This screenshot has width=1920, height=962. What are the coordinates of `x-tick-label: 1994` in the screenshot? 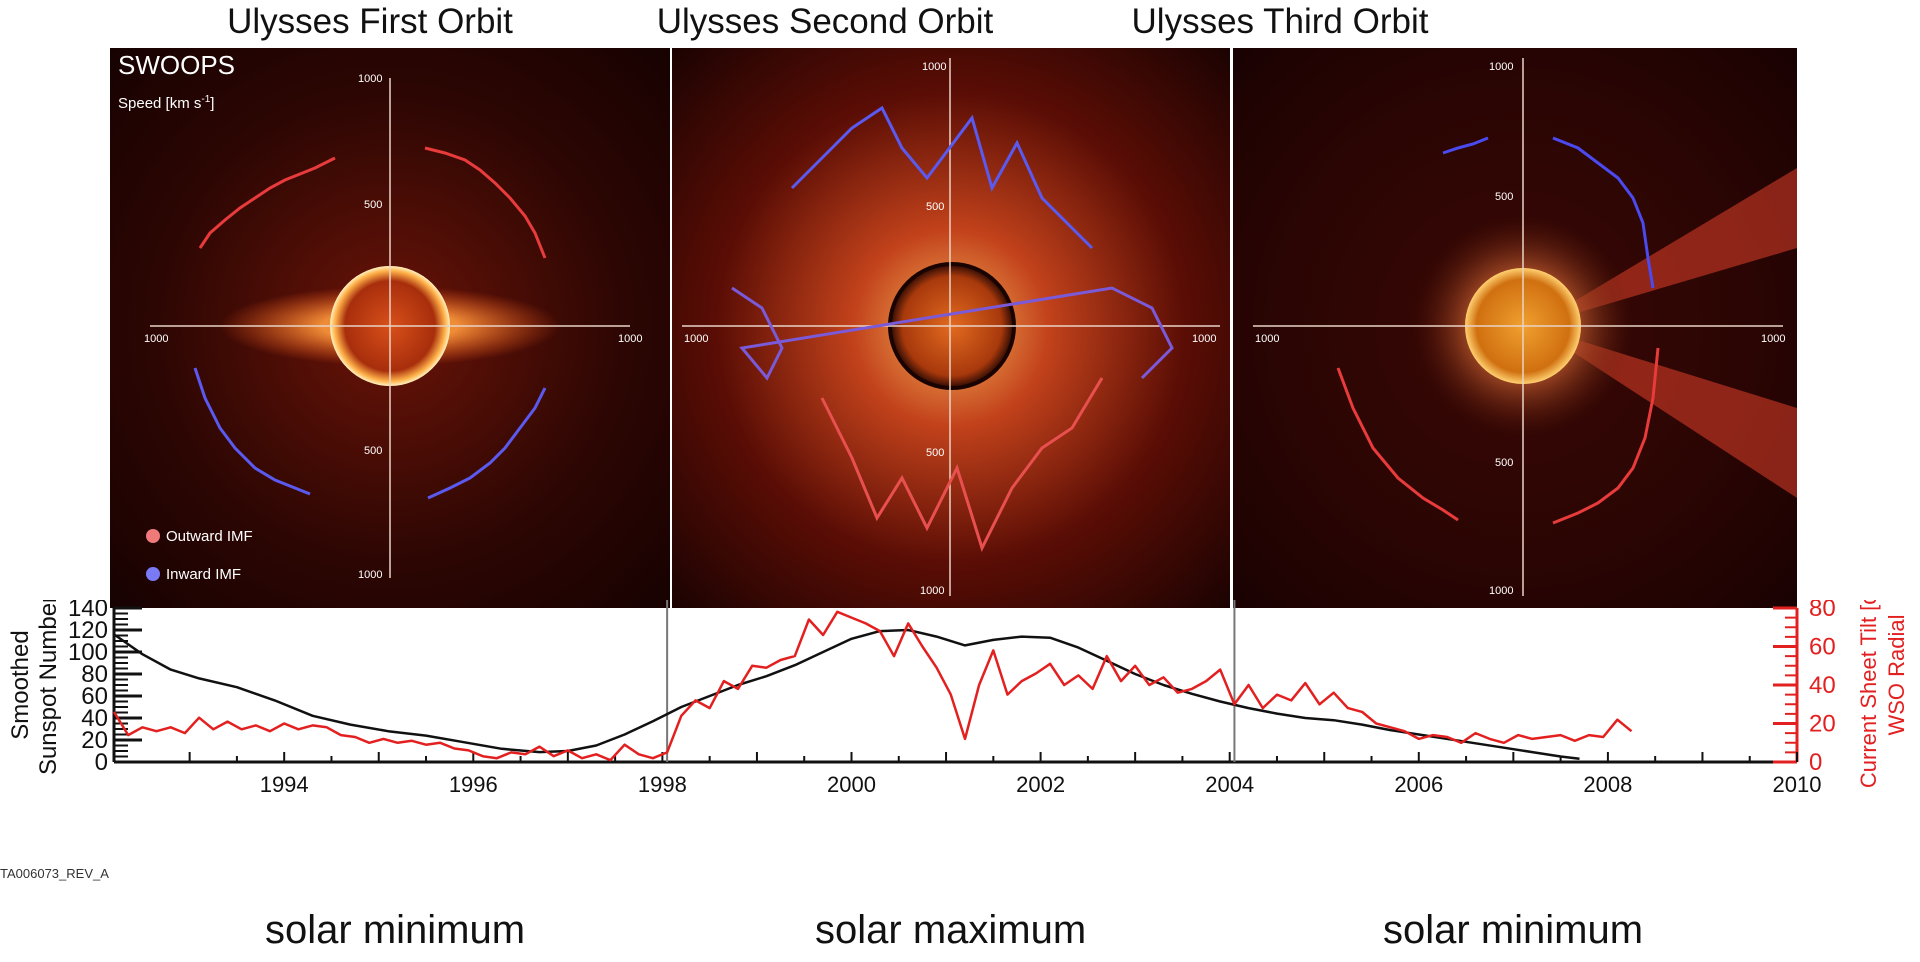 It's located at (284, 784).